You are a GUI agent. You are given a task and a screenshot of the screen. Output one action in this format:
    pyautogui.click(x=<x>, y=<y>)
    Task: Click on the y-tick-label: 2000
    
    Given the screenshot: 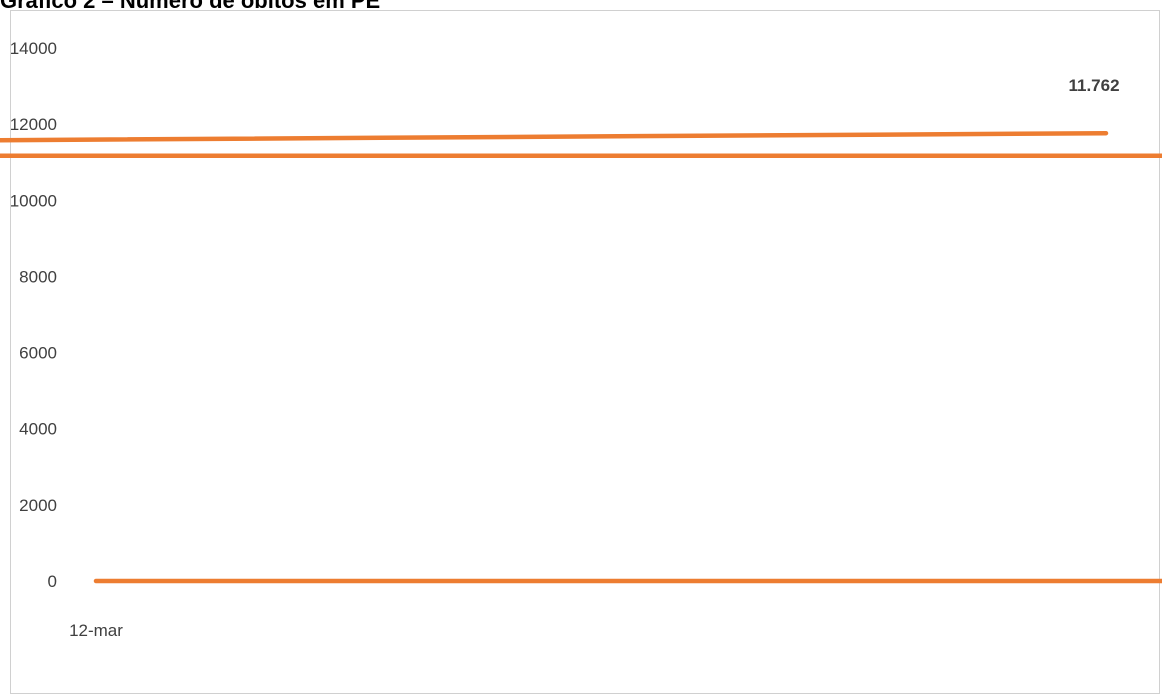 What is the action you would take?
    pyautogui.click(x=38, y=505)
    